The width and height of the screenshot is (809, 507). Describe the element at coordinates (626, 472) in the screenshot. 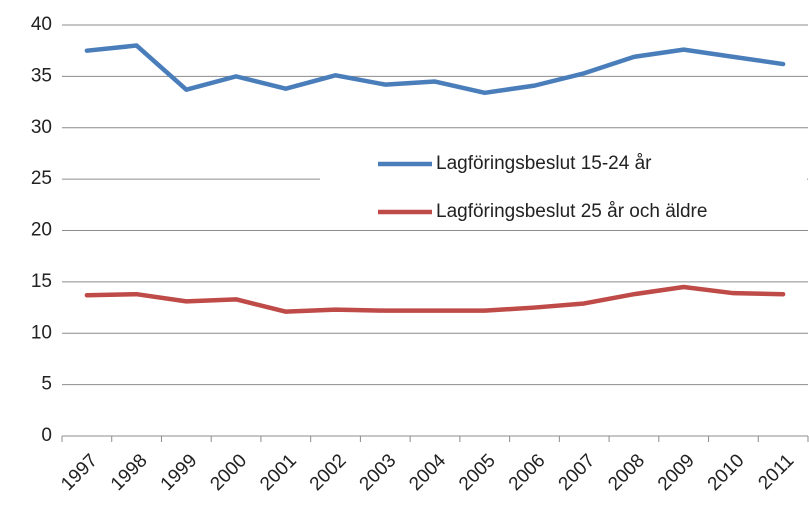

I see `x-tick-label: 2008` at that location.